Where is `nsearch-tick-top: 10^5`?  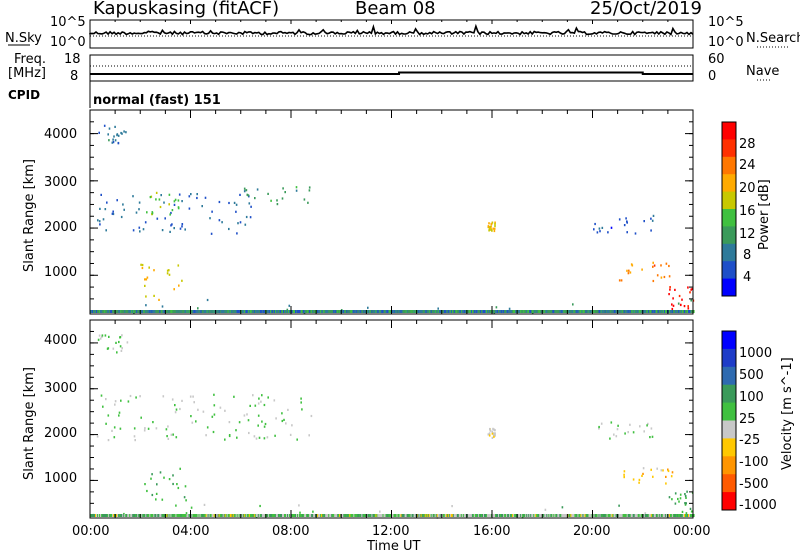
nsearch-tick-top: 10^5 is located at coordinates (726, 22).